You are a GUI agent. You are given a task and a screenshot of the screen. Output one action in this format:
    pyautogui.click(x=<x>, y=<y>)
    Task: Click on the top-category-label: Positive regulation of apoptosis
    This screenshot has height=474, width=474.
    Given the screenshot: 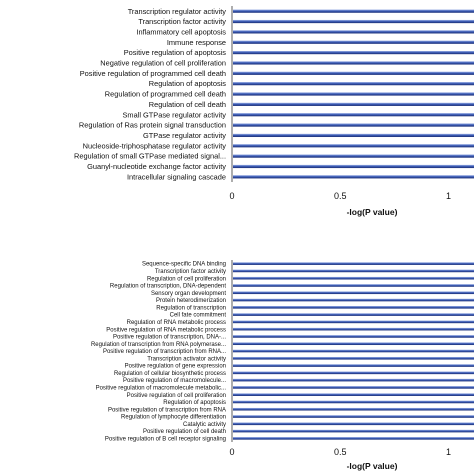 What is the action you would take?
    pyautogui.click(x=175, y=52)
    